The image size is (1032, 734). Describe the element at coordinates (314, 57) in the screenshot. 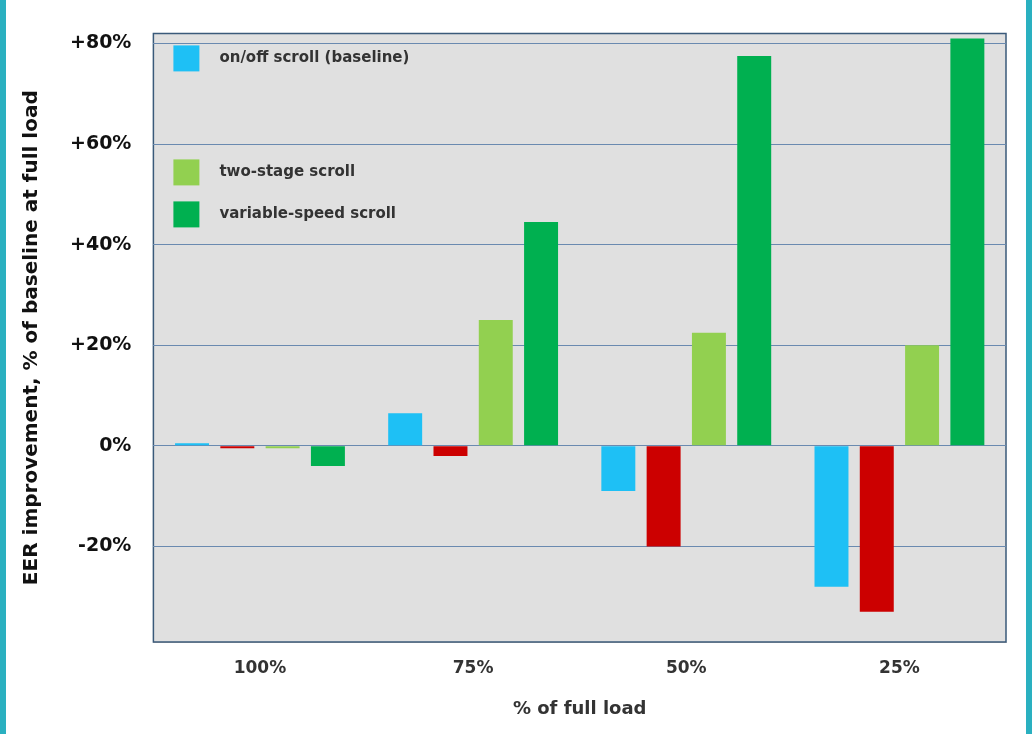

I see `legend-label: on/off scroll (baseline)` at that location.